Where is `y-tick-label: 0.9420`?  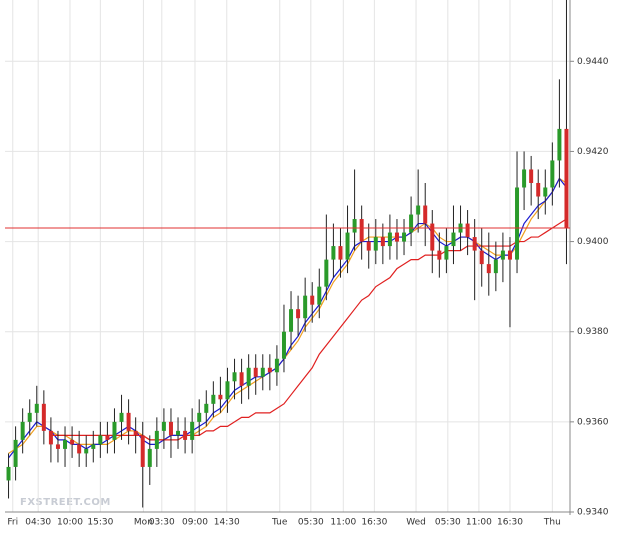 y-tick-label: 0.9420 is located at coordinates (593, 152).